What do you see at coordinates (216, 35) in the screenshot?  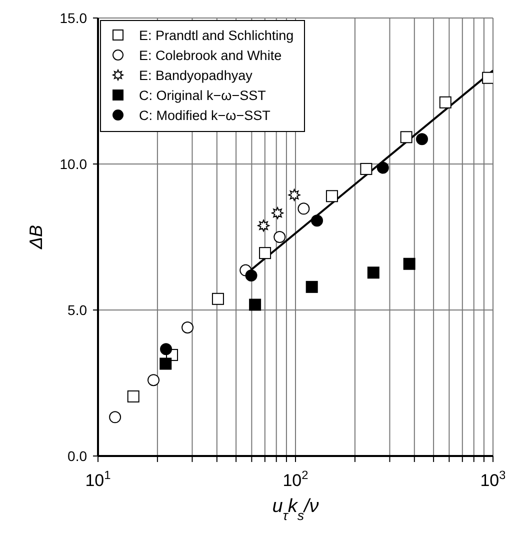 I see `legend-label: E: Prandtl and Schlichting` at bounding box center [216, 35].